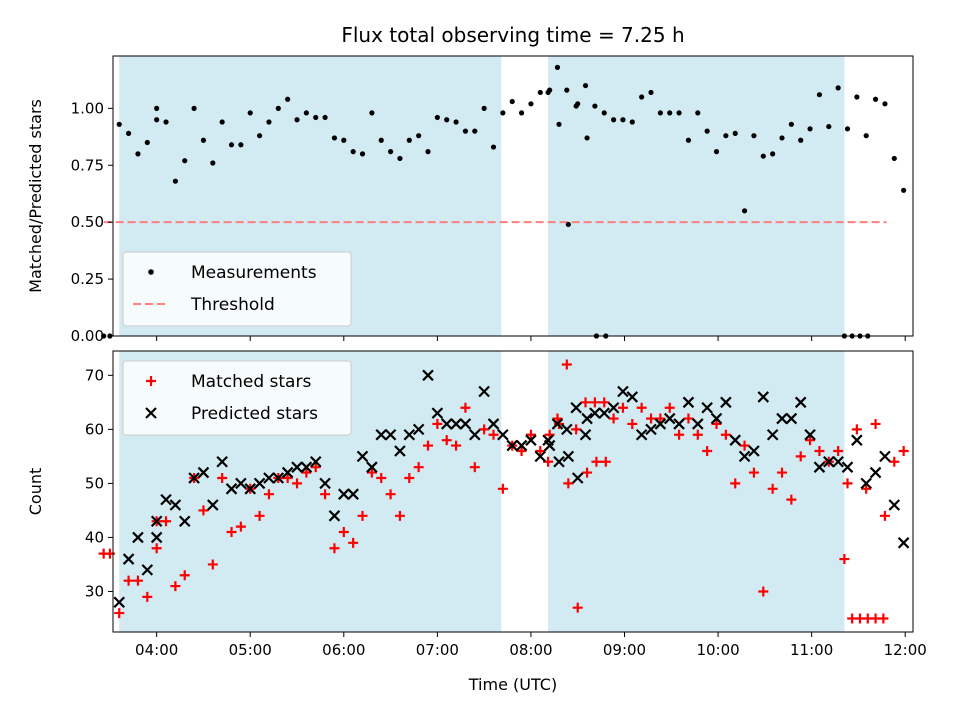 This screenshot has width=960, height=720. What do you see at coordinates (94, 375) in the screenshot?
I see `y-tick-label: 70` at bounding box center [94, 375].